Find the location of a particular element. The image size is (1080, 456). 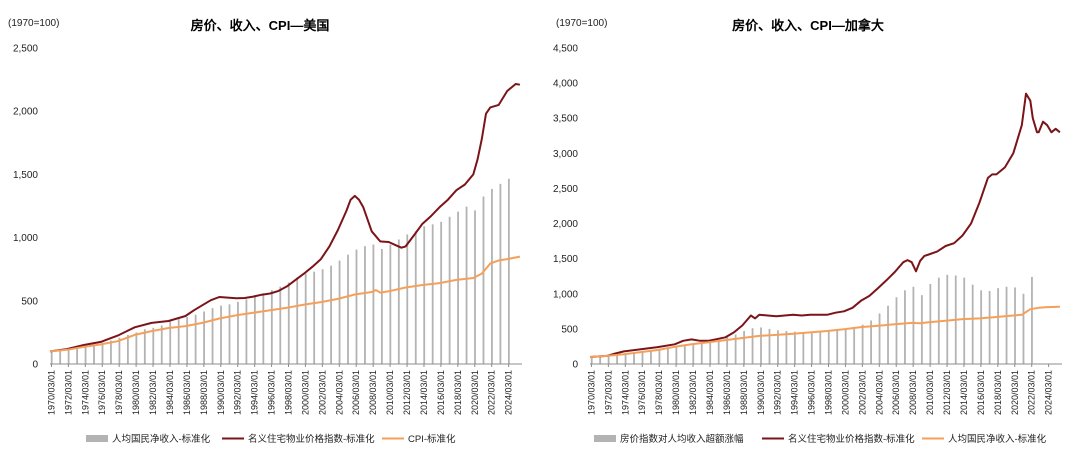

x-tick-label: 2006/03/01 is located at coordinates (896, 392).